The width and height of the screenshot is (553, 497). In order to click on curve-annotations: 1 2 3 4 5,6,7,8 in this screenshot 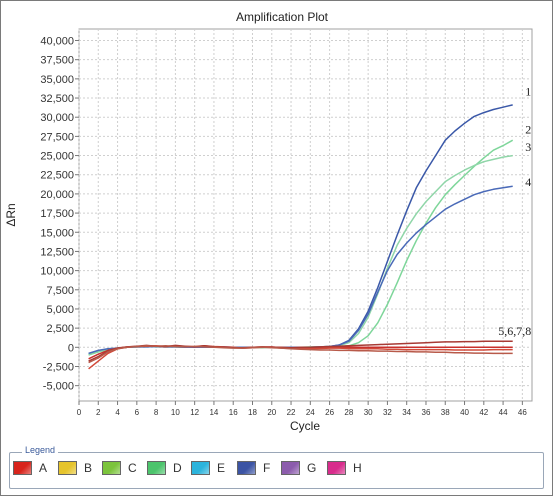, I will do `click(514, 211)`.